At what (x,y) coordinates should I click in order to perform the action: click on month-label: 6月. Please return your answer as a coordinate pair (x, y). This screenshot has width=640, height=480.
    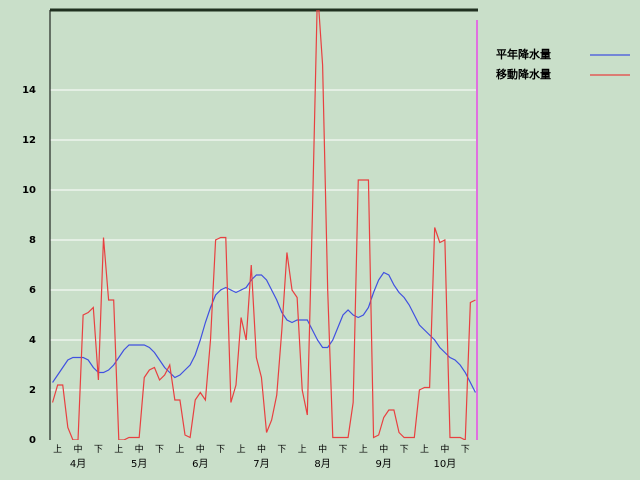
    Looking at the image, I should click on (200, 464).